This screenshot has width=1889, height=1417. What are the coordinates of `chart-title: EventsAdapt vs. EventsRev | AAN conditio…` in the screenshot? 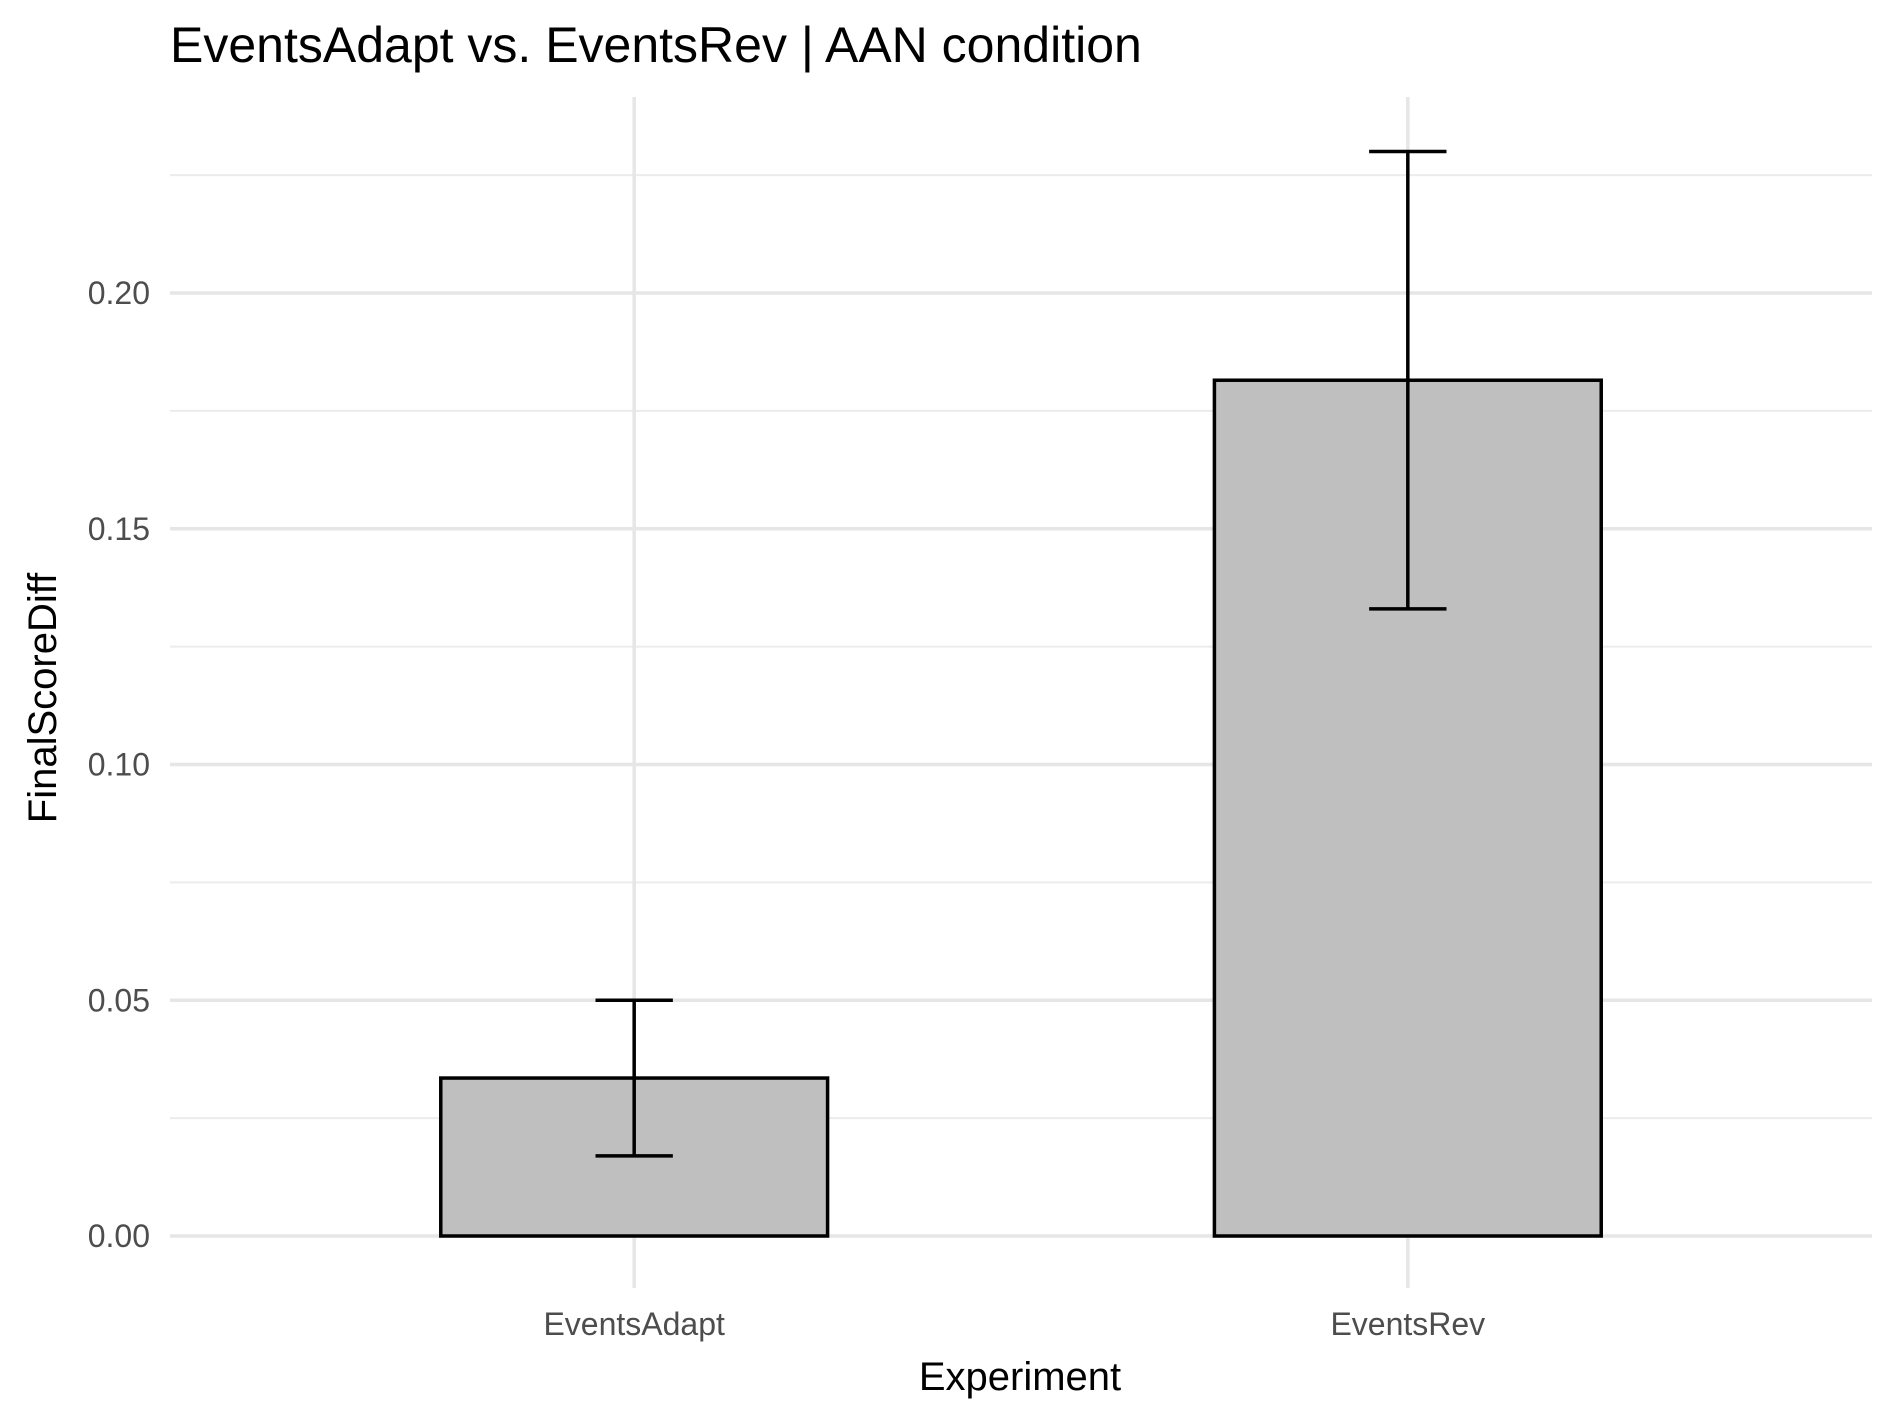 It's located at (656, 45).